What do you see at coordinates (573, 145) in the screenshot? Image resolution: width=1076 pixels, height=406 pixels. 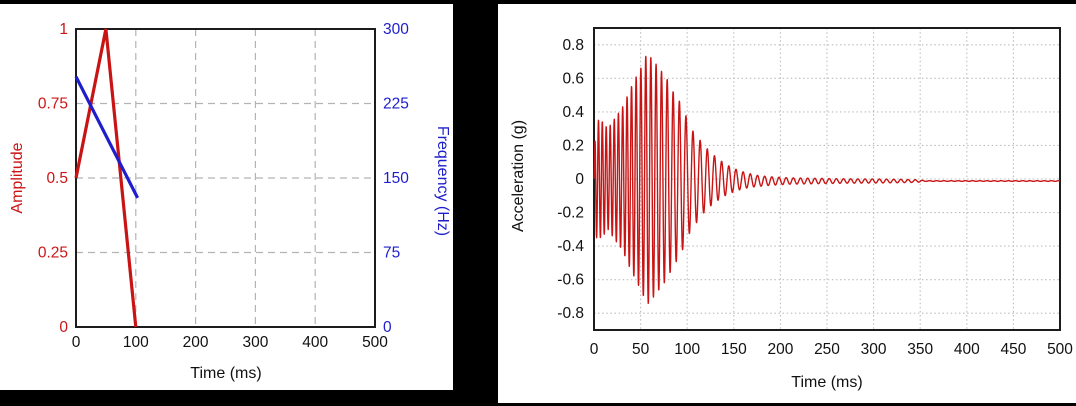 I see `y-tick-label: 0.2` at bounding box center [573, 145].